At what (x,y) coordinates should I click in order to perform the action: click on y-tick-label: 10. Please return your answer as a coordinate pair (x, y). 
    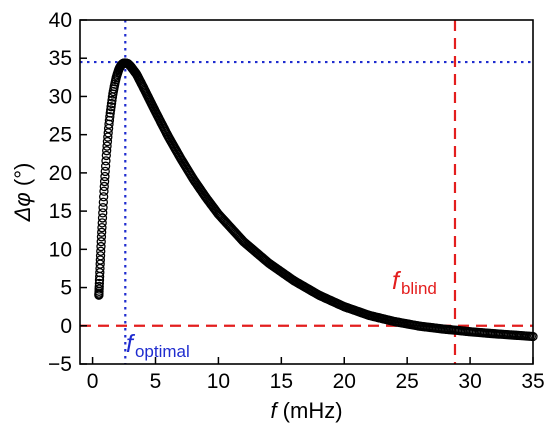
    Looking at the image, I should click on (60, 249).